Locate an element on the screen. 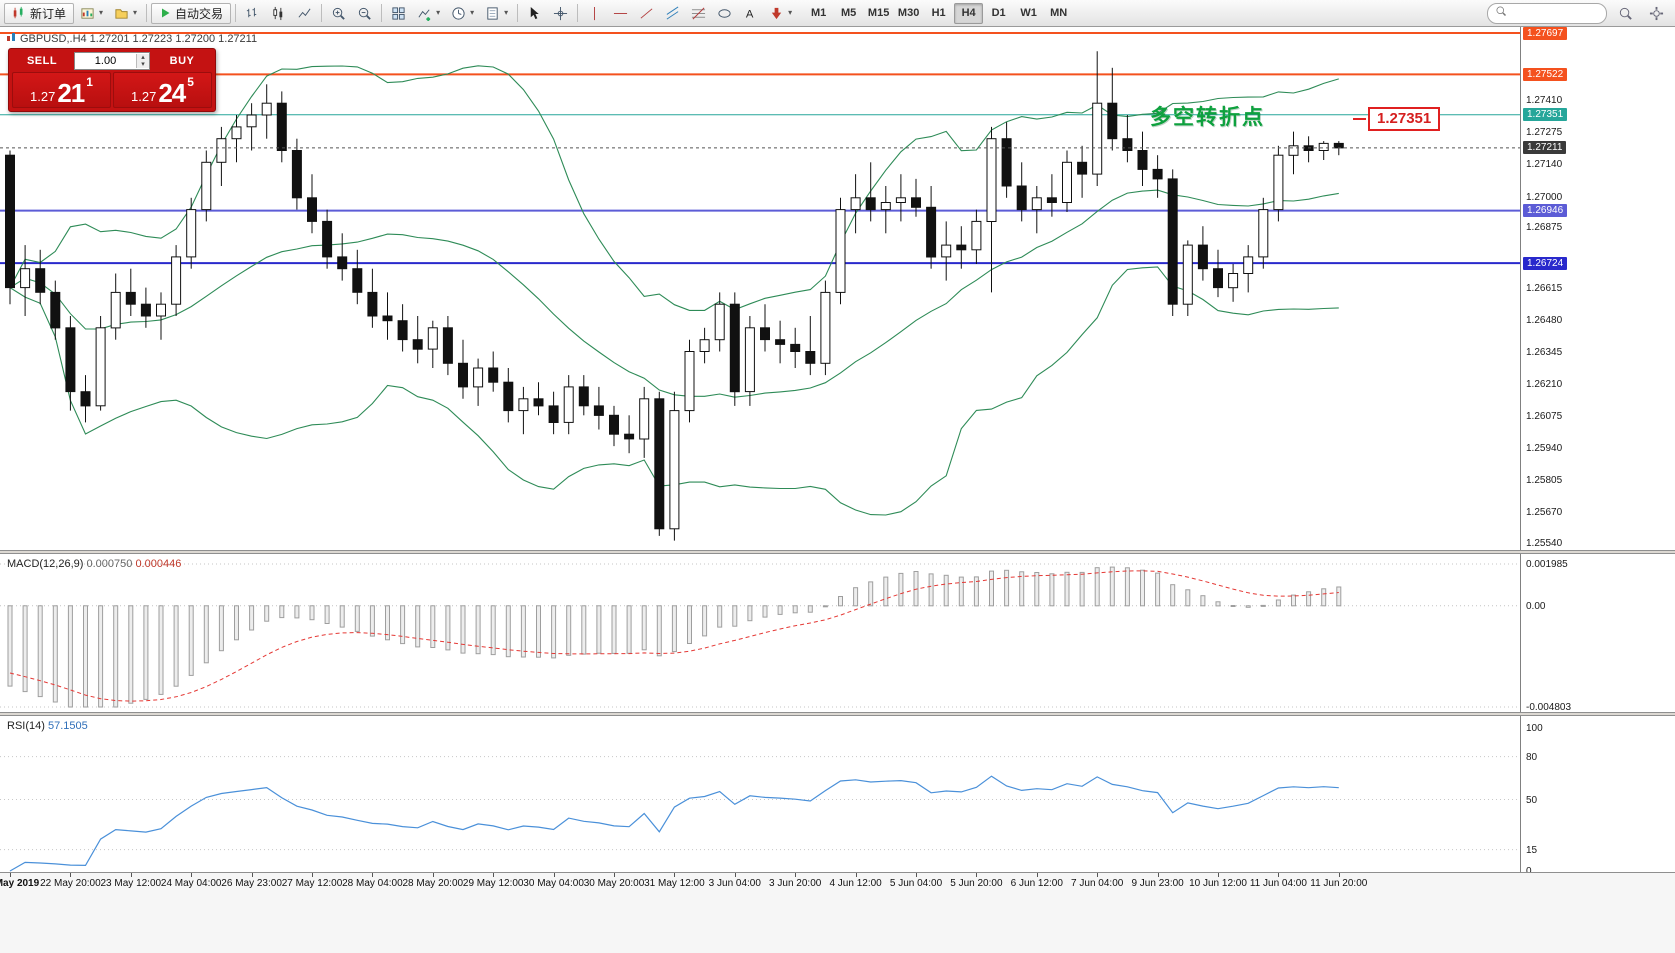  svg-text: A is located at coordinates (750, 14).